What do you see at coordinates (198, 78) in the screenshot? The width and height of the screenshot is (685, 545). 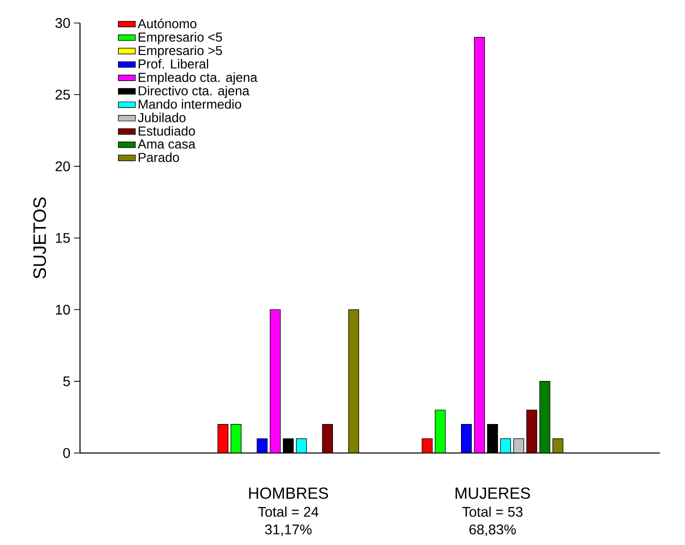 I see `legend-label: Empleado cta. ajena` at bounding box center [198, 78].